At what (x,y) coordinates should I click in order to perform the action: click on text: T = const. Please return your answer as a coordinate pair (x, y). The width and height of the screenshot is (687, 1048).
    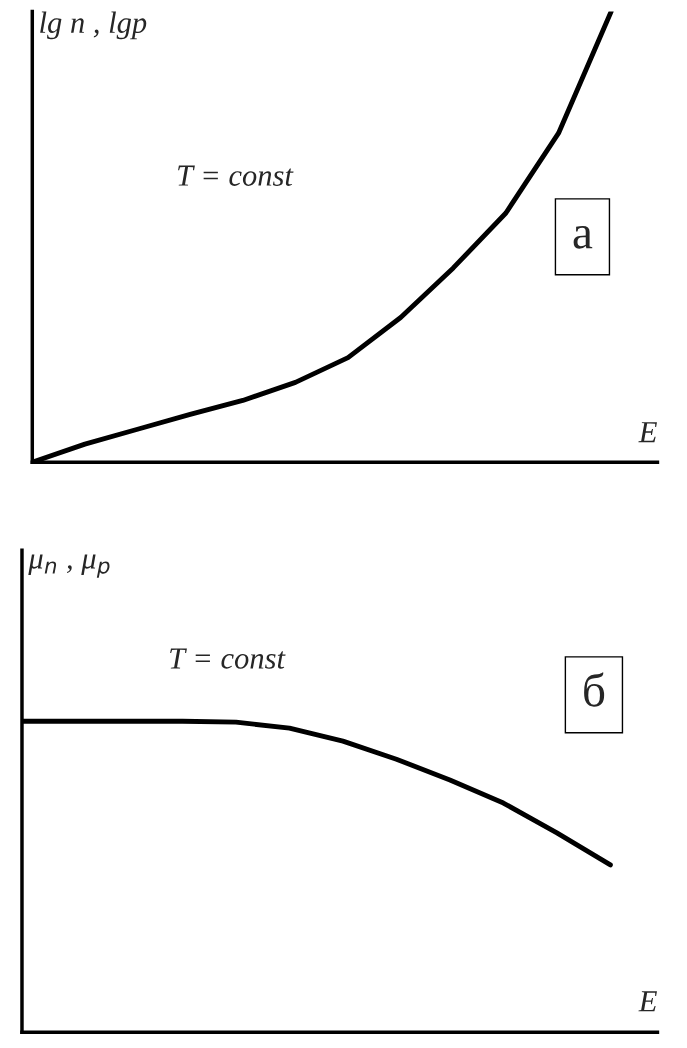
    Looking at the image, I should click on (228, 658).